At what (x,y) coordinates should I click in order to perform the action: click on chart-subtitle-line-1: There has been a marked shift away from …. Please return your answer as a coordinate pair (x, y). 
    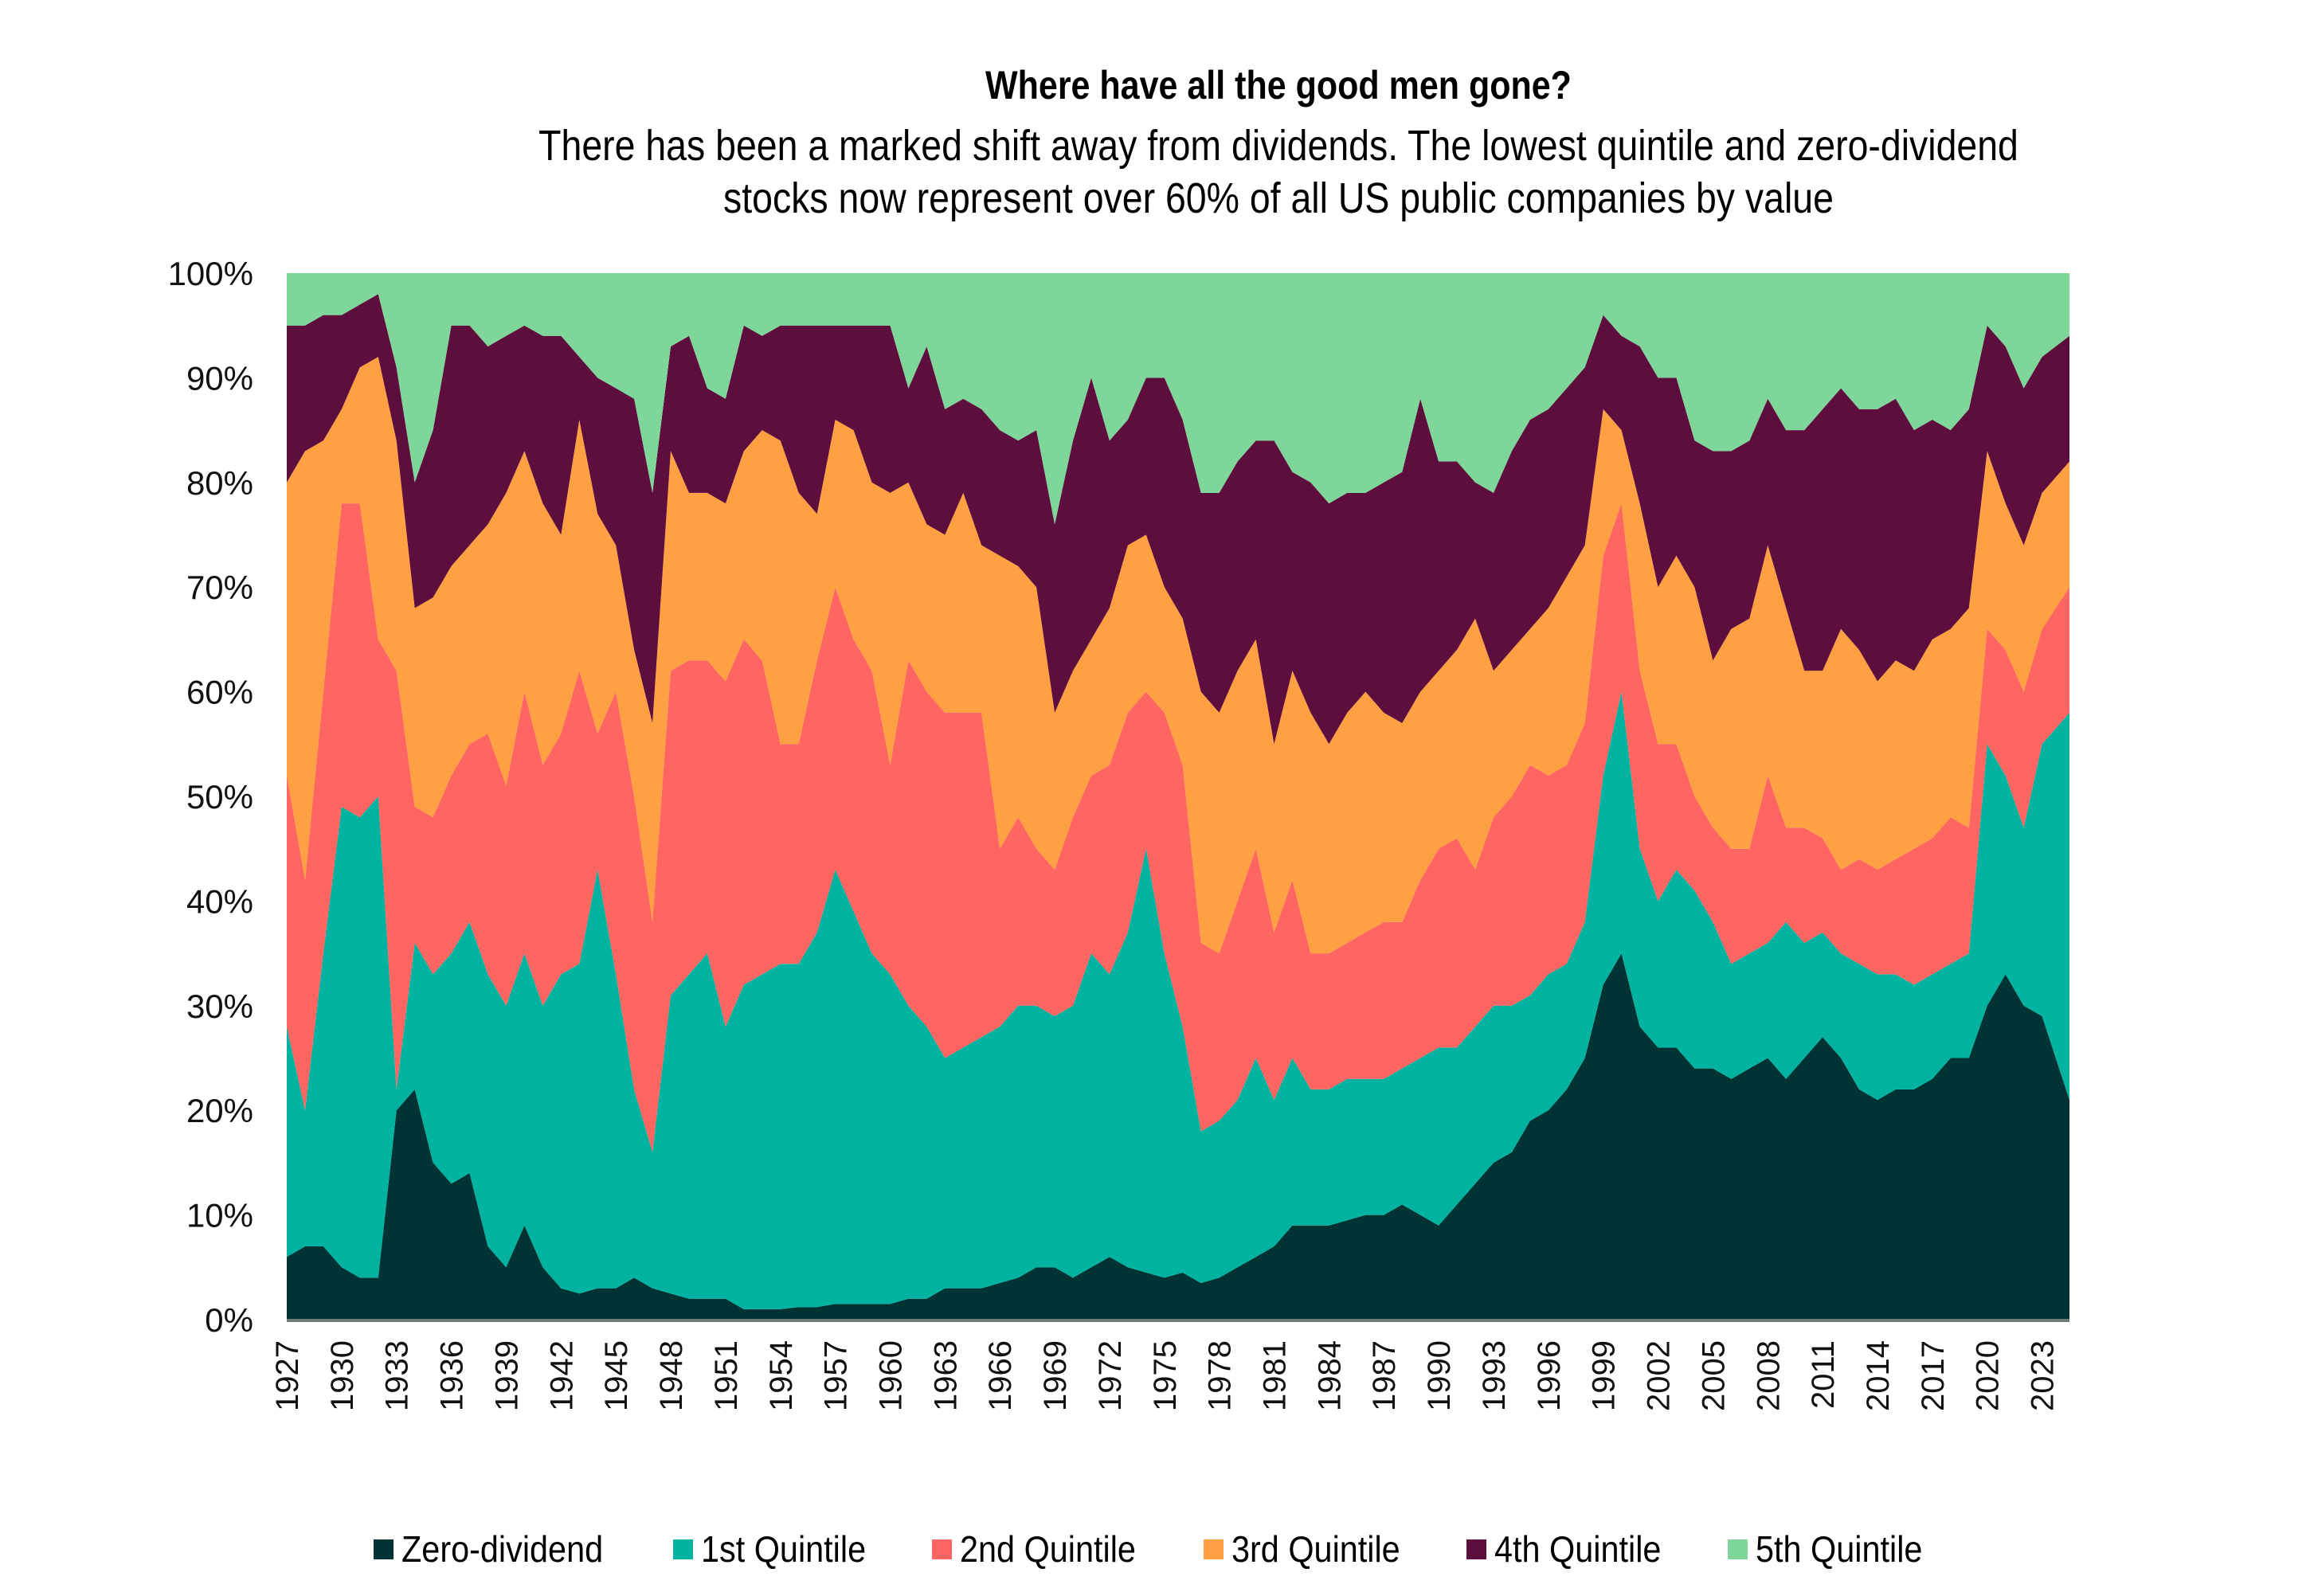
    Looking at the image, I should click on (1278, 146).